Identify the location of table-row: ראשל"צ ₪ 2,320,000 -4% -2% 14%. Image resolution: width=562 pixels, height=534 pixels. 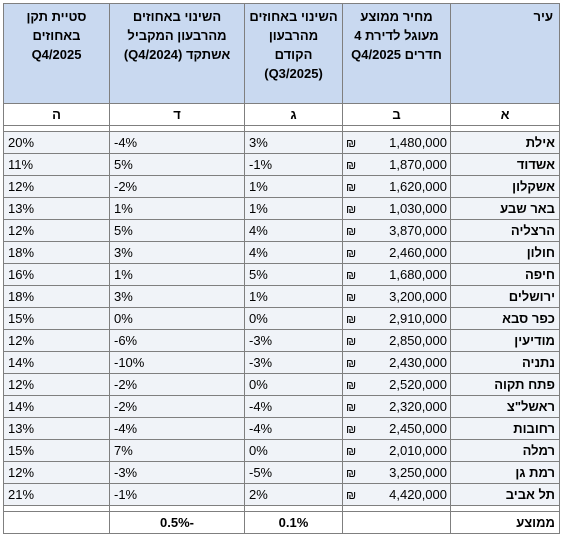
(281, 406).